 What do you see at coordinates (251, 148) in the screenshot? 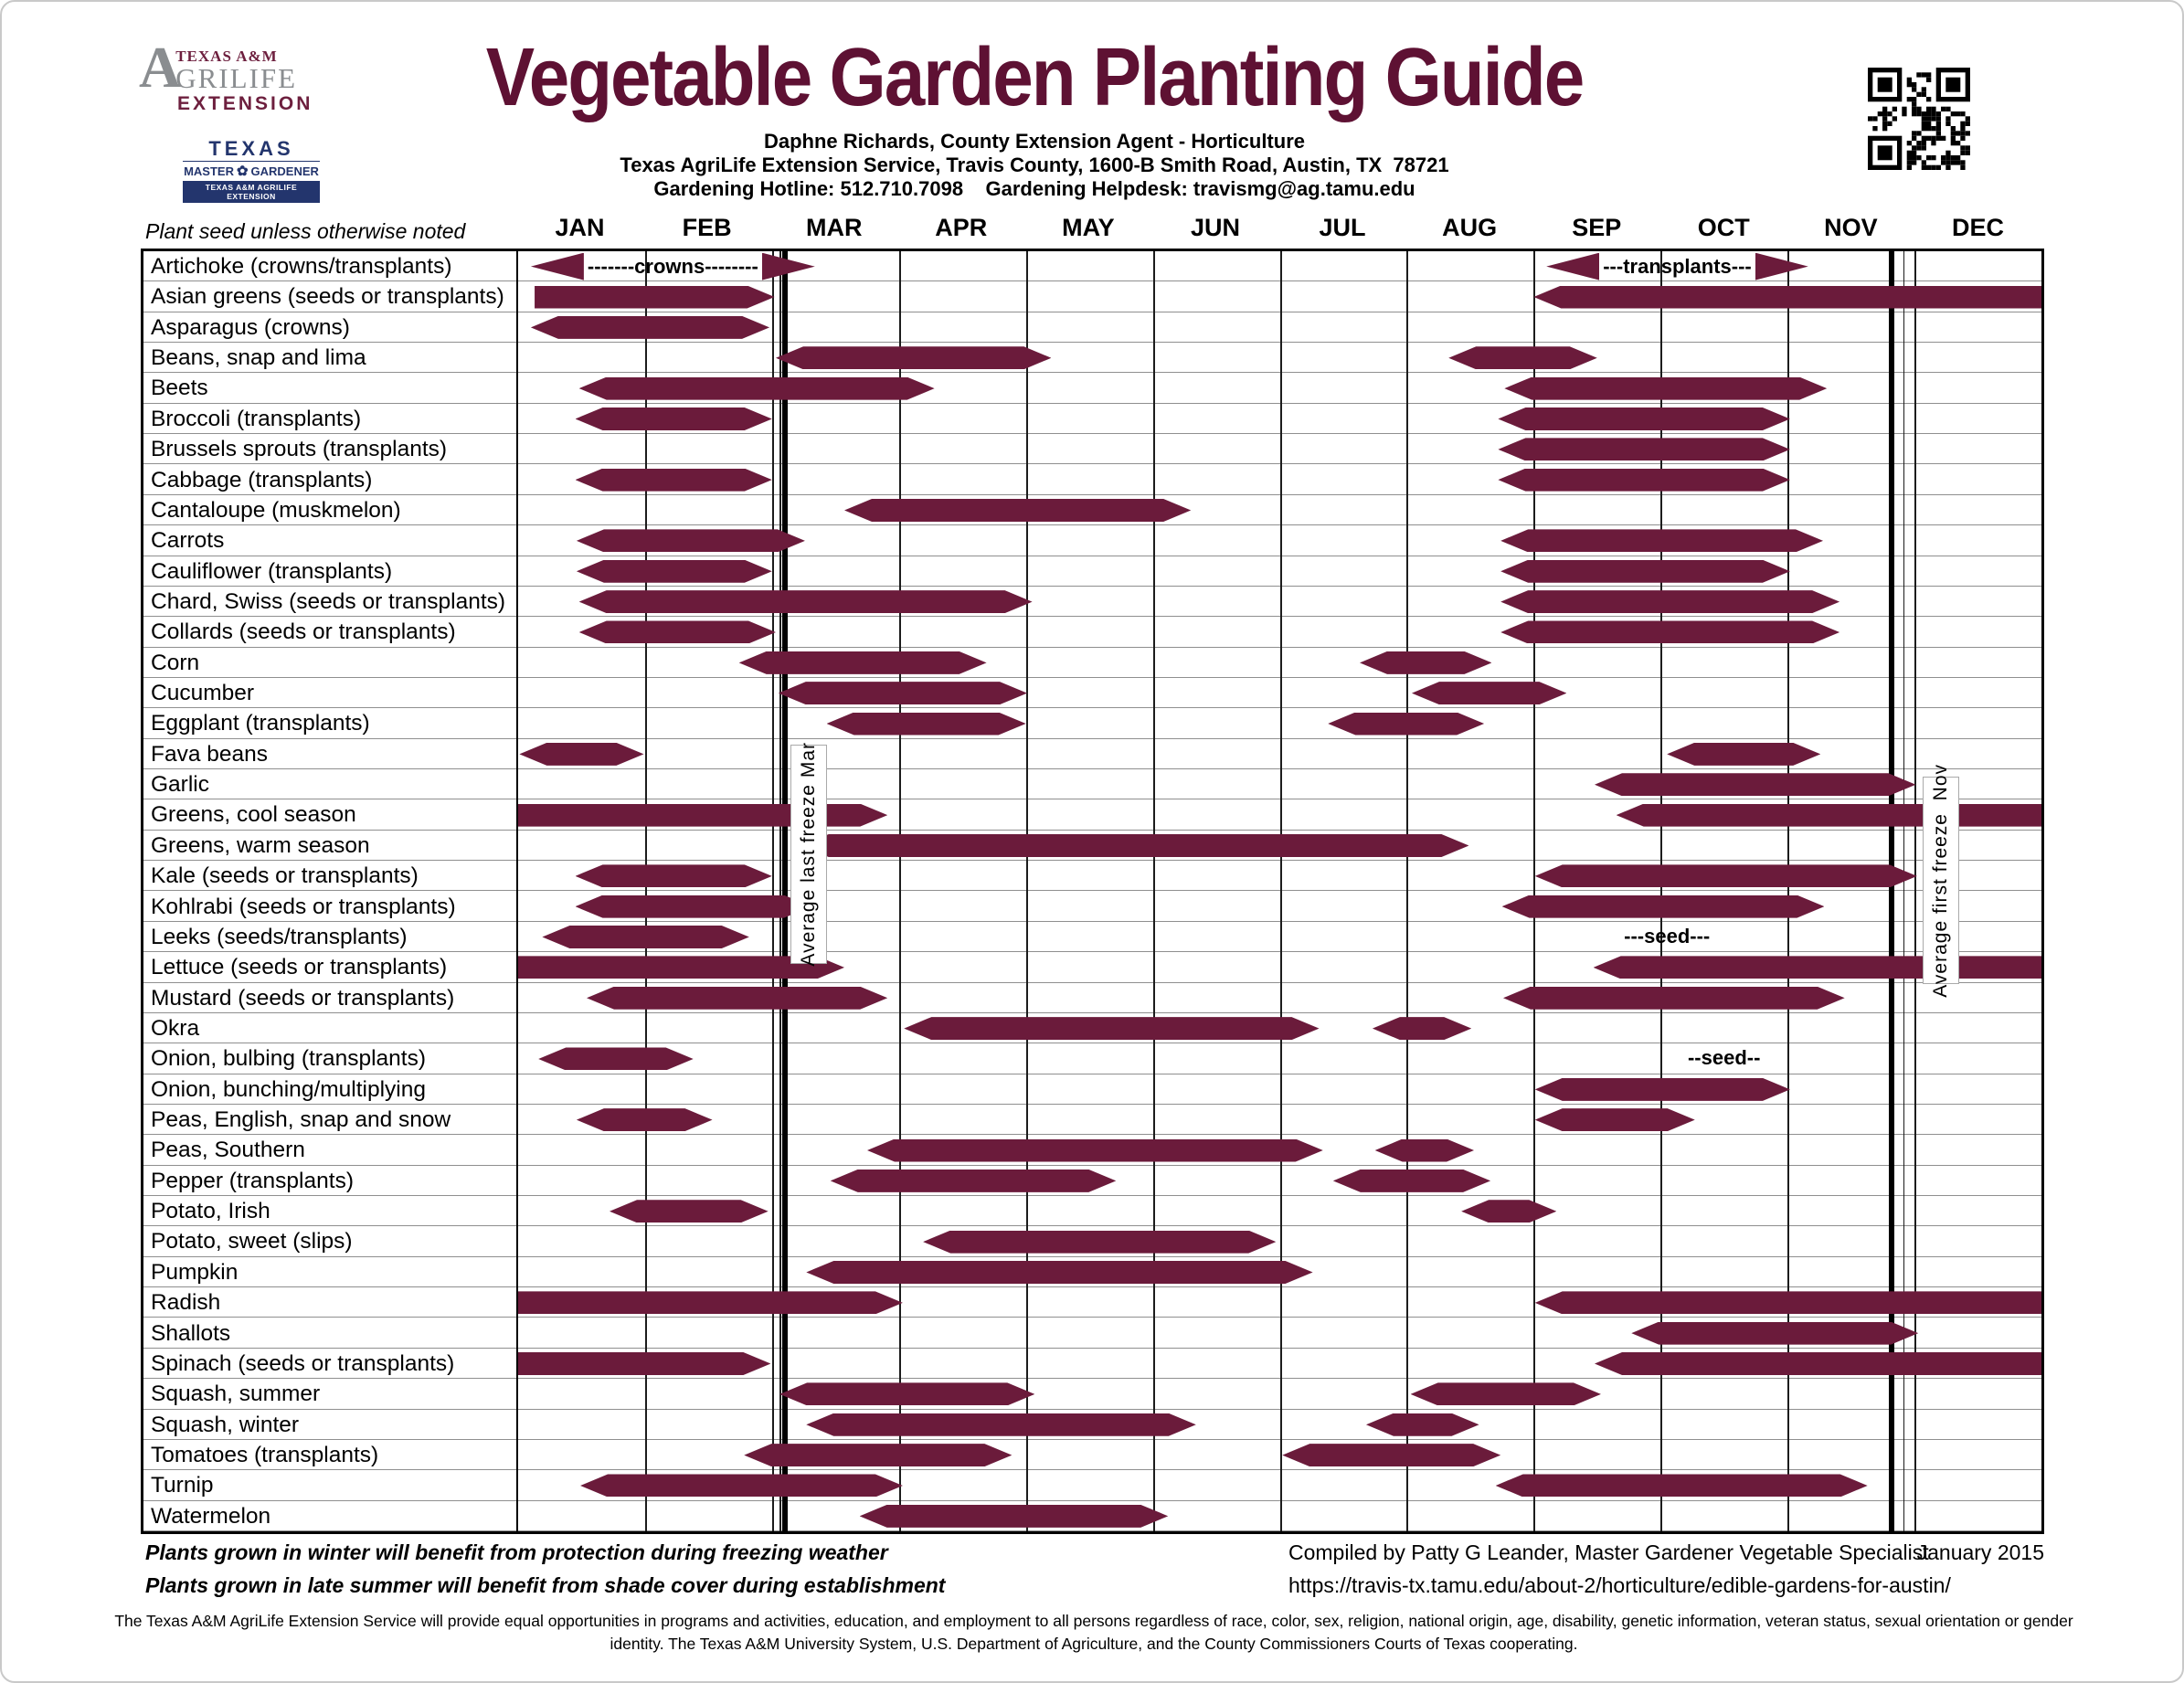
I see `master-gardener-logo-texas: TEXAS` at bounding box center [251, 148].